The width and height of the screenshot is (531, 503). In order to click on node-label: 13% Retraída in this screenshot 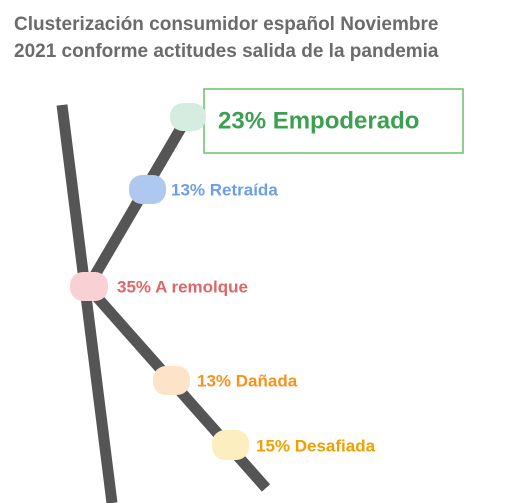, I will do `click(224, 189)`.